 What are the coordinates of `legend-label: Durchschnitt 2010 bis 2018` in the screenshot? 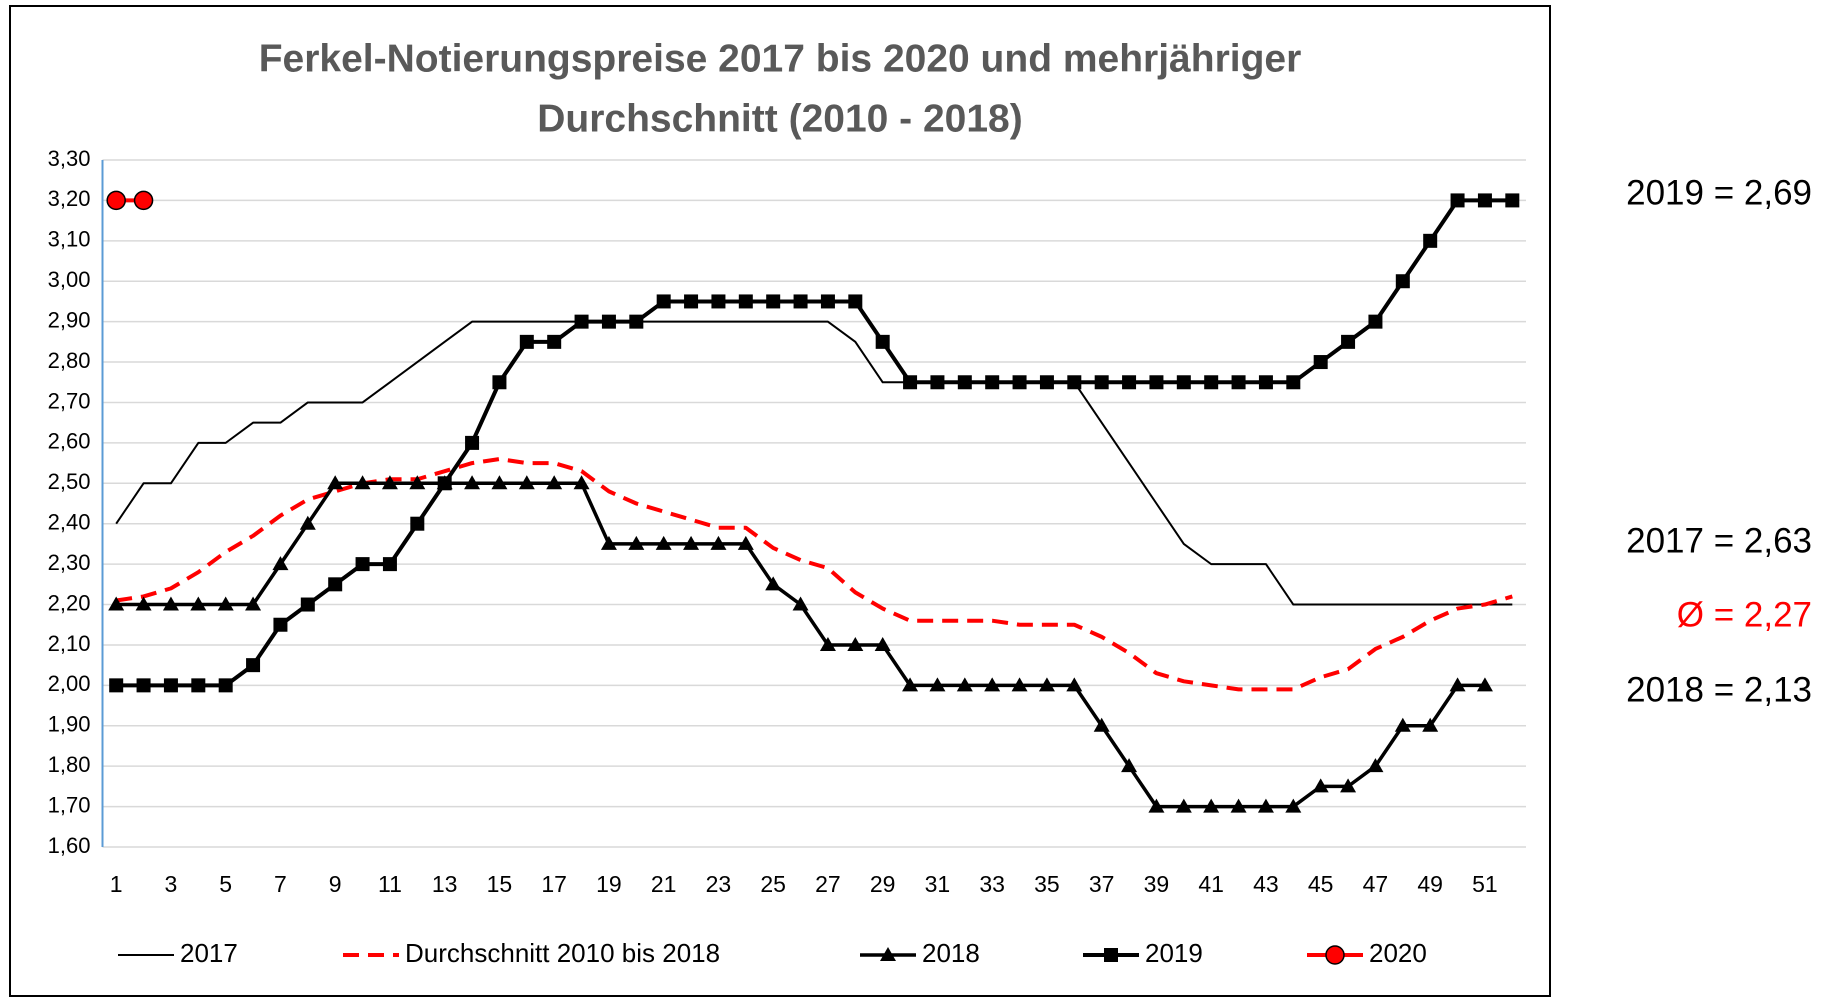 It's located at (562, 953).